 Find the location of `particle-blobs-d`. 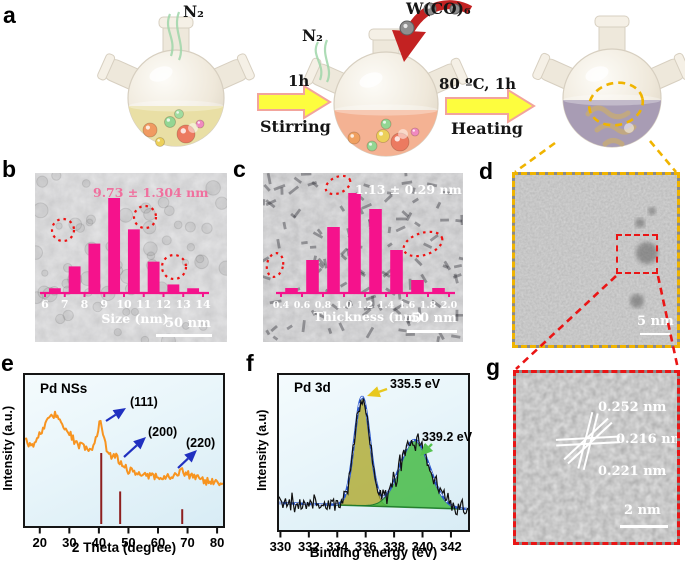

particle-blobs-d is located at coordinates (644, 257).